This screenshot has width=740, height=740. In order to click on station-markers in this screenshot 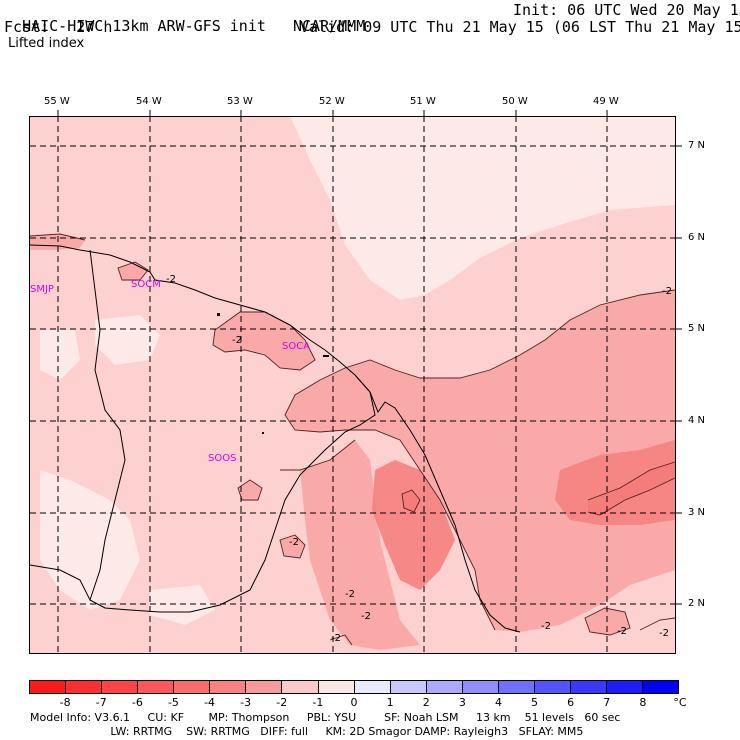, I will do `click(273, 373)`.